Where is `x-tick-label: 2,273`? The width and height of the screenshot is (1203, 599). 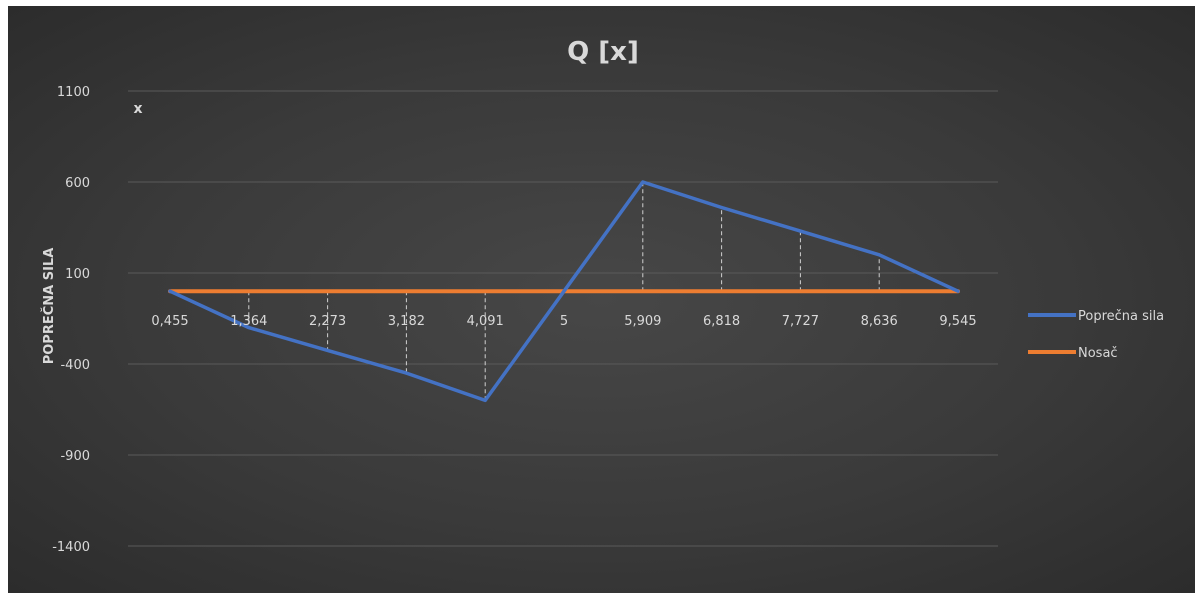
x-tick-label: 2,273 is located at coordinates (327, 321).